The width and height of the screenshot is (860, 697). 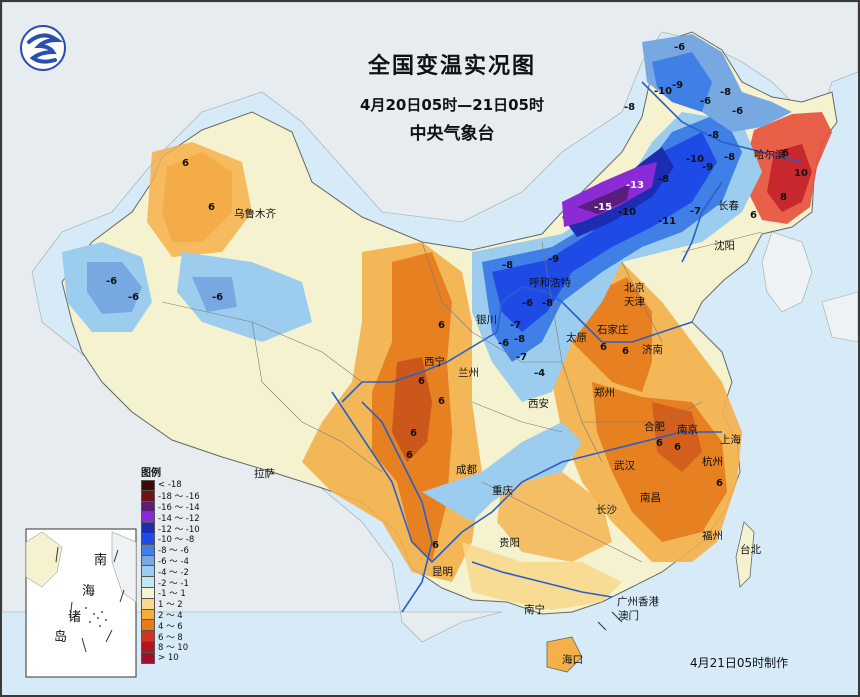 I want to click on value-label: -15, so click(x=603, y=207).